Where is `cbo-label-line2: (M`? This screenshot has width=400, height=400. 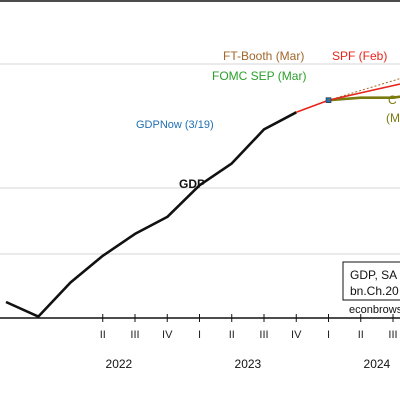
cbo-label-line2: (M is located at coordinates (393, 118).